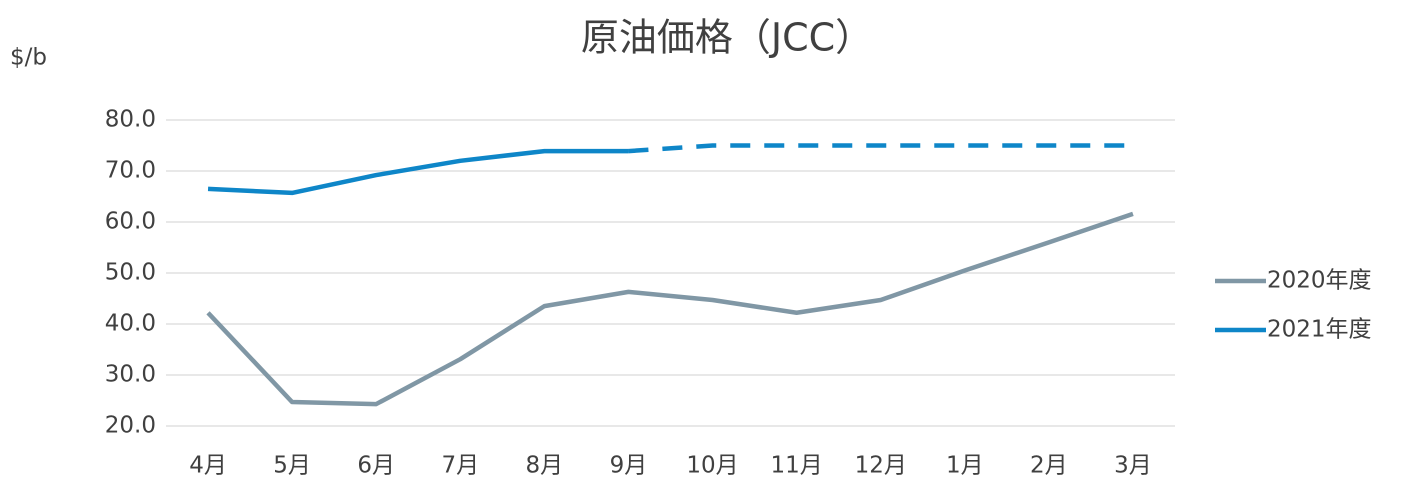 This screenshot has width=1416, height=493. What do you see at coordinates (130, 375) in the screenshot?
I see `y-tick-label: 30.0` at bounding box center [130, 375].